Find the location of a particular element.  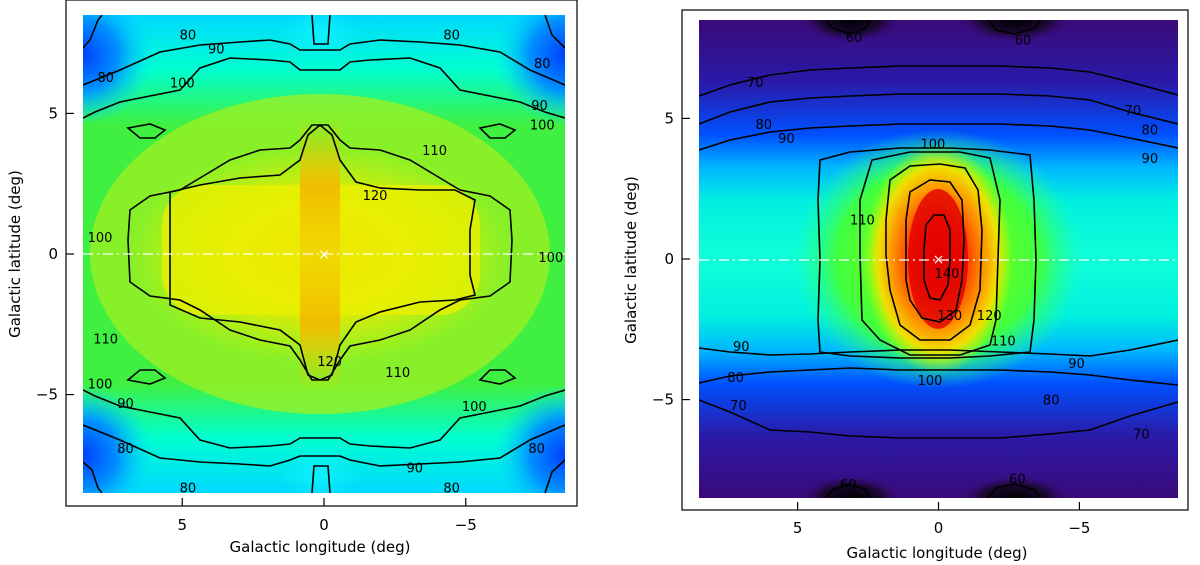

left-x-tick-label: −5 is located at coordinates (466, 525).